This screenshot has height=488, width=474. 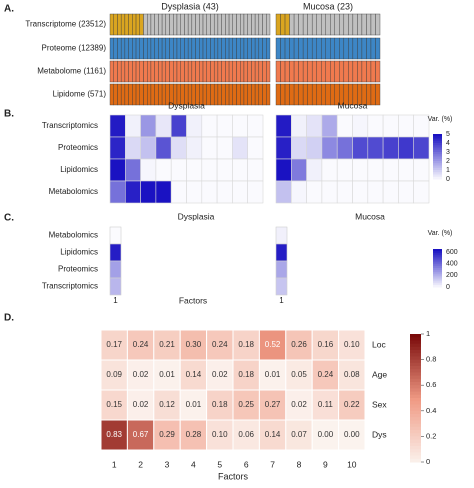 What do you see at coordinates (167, 464) in the screenshot?
I see `x-tick: 3` at bounding box center [167, 464].